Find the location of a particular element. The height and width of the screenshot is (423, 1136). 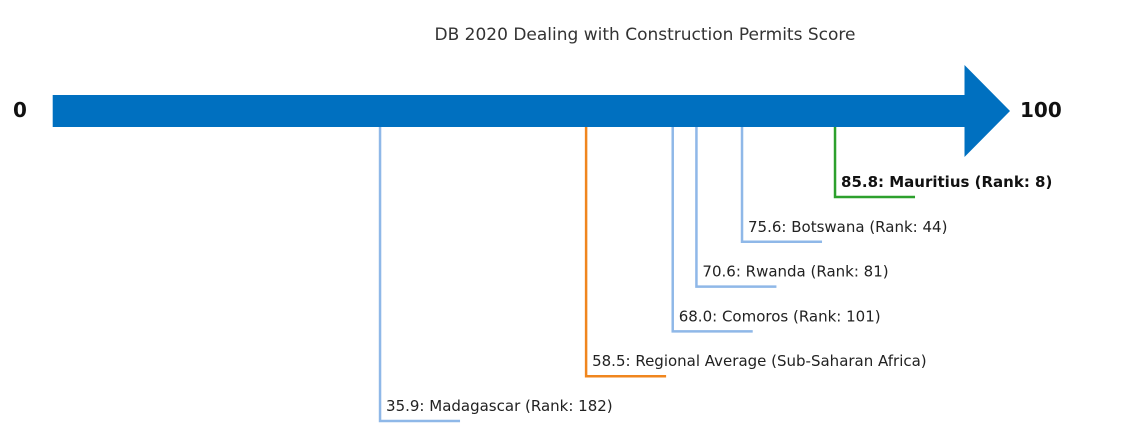

data-label: 68.0: Comoros (Rank: 101) is located at coordinates (780, 316).